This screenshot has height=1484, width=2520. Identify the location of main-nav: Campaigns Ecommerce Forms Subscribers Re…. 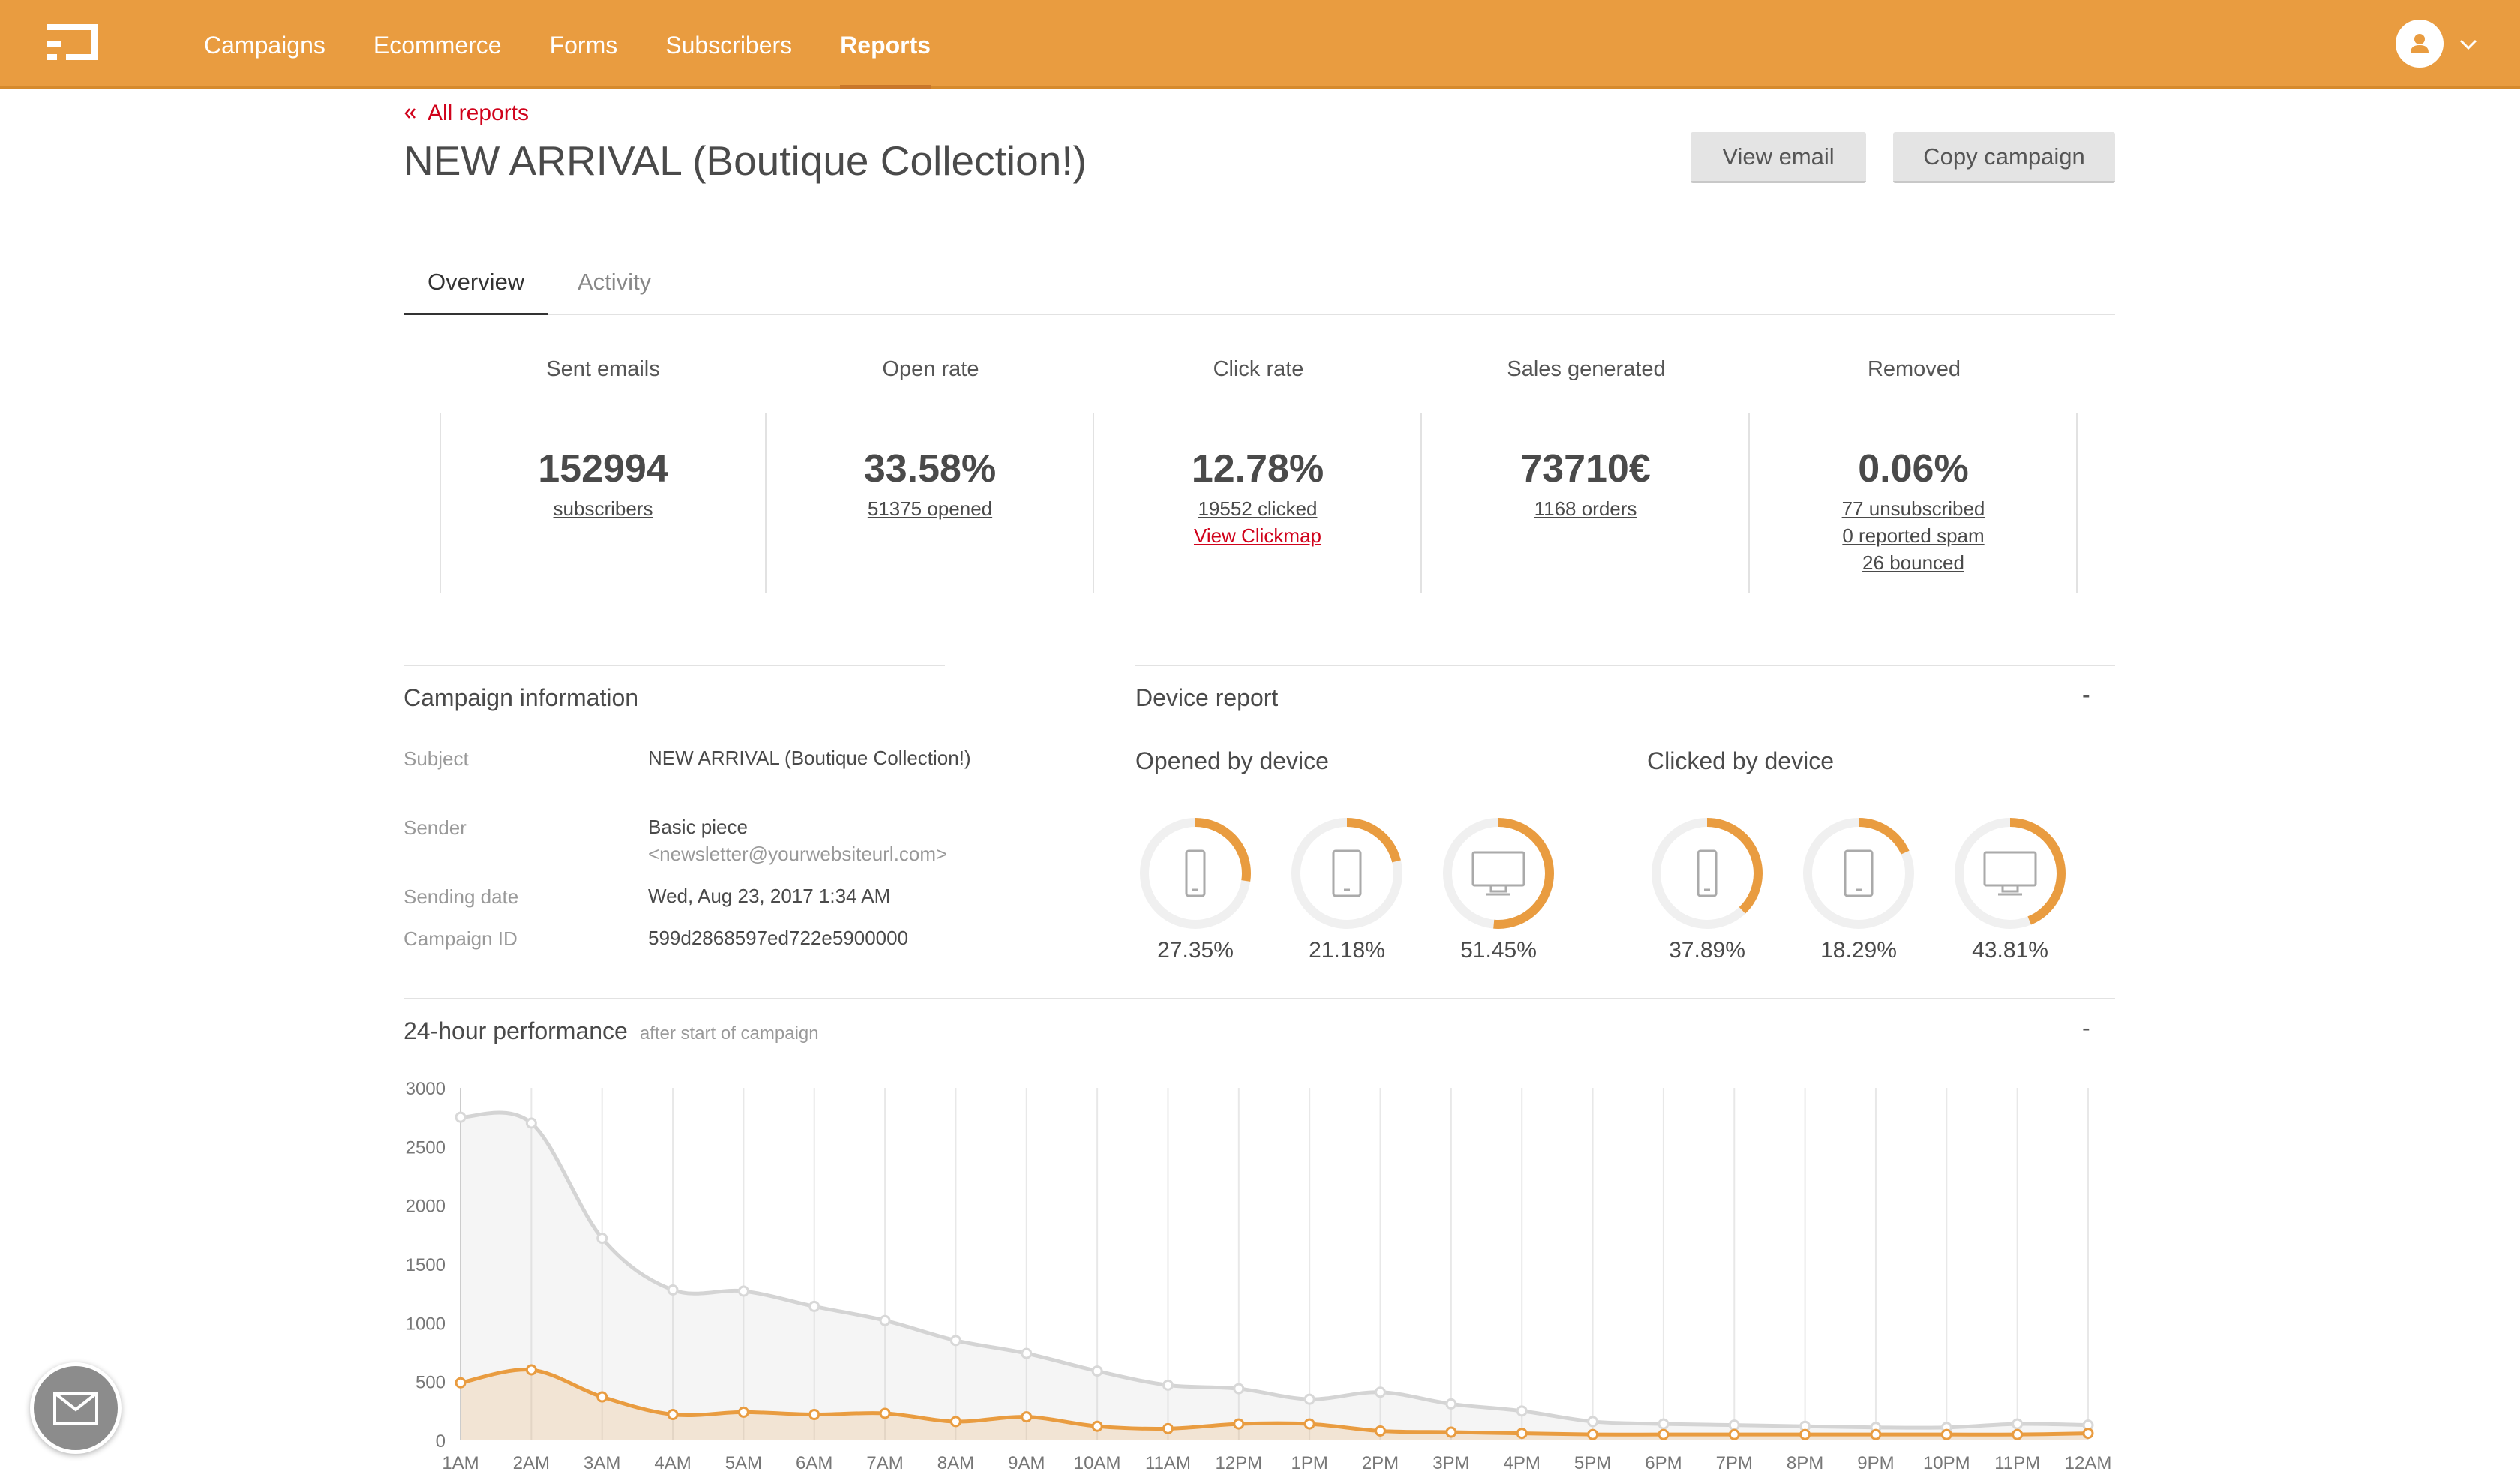
(567, 44).